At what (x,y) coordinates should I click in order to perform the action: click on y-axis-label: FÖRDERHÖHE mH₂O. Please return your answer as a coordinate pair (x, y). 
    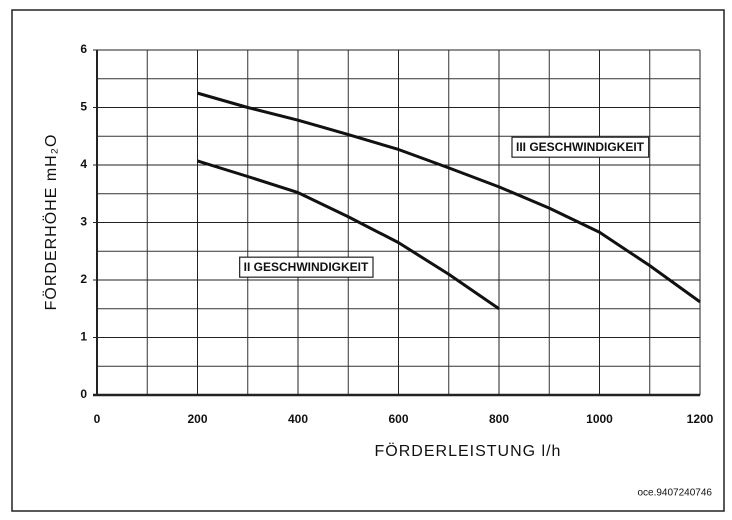
    Looking at the image, I should click on (51, 222).